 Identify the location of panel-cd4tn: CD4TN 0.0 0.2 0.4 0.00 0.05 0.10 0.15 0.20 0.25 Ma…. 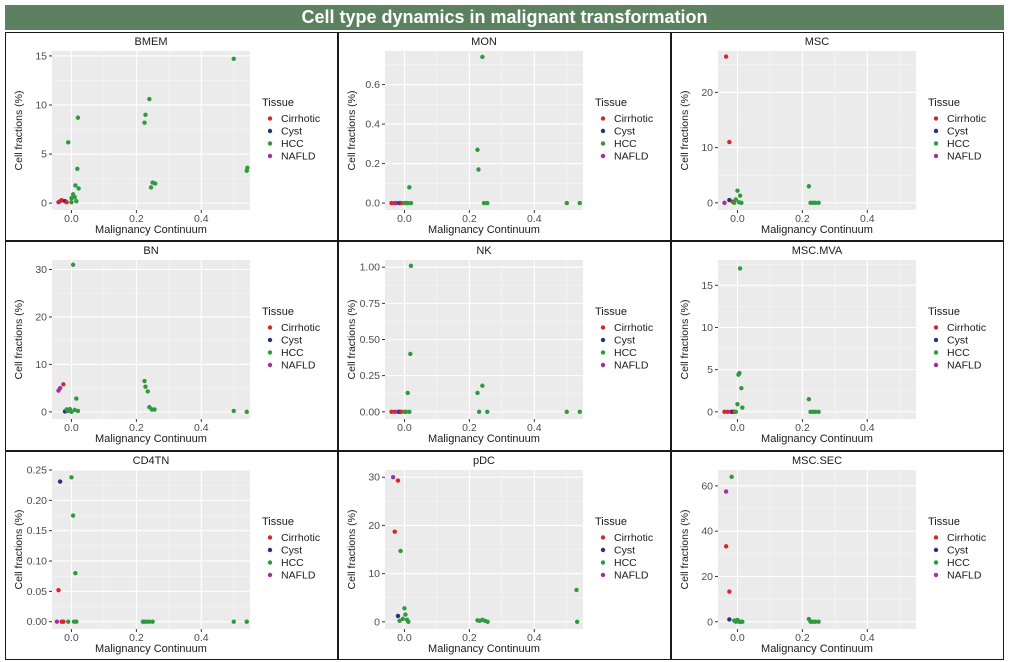
(166, 555).